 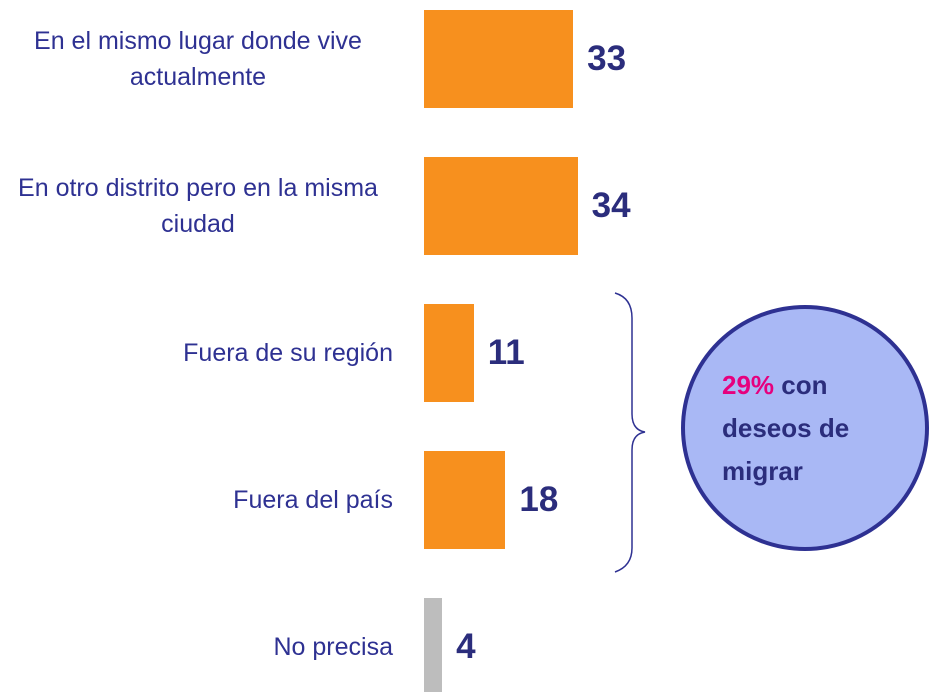 I want to click on value-label: 18, so click(x=539, y=499).